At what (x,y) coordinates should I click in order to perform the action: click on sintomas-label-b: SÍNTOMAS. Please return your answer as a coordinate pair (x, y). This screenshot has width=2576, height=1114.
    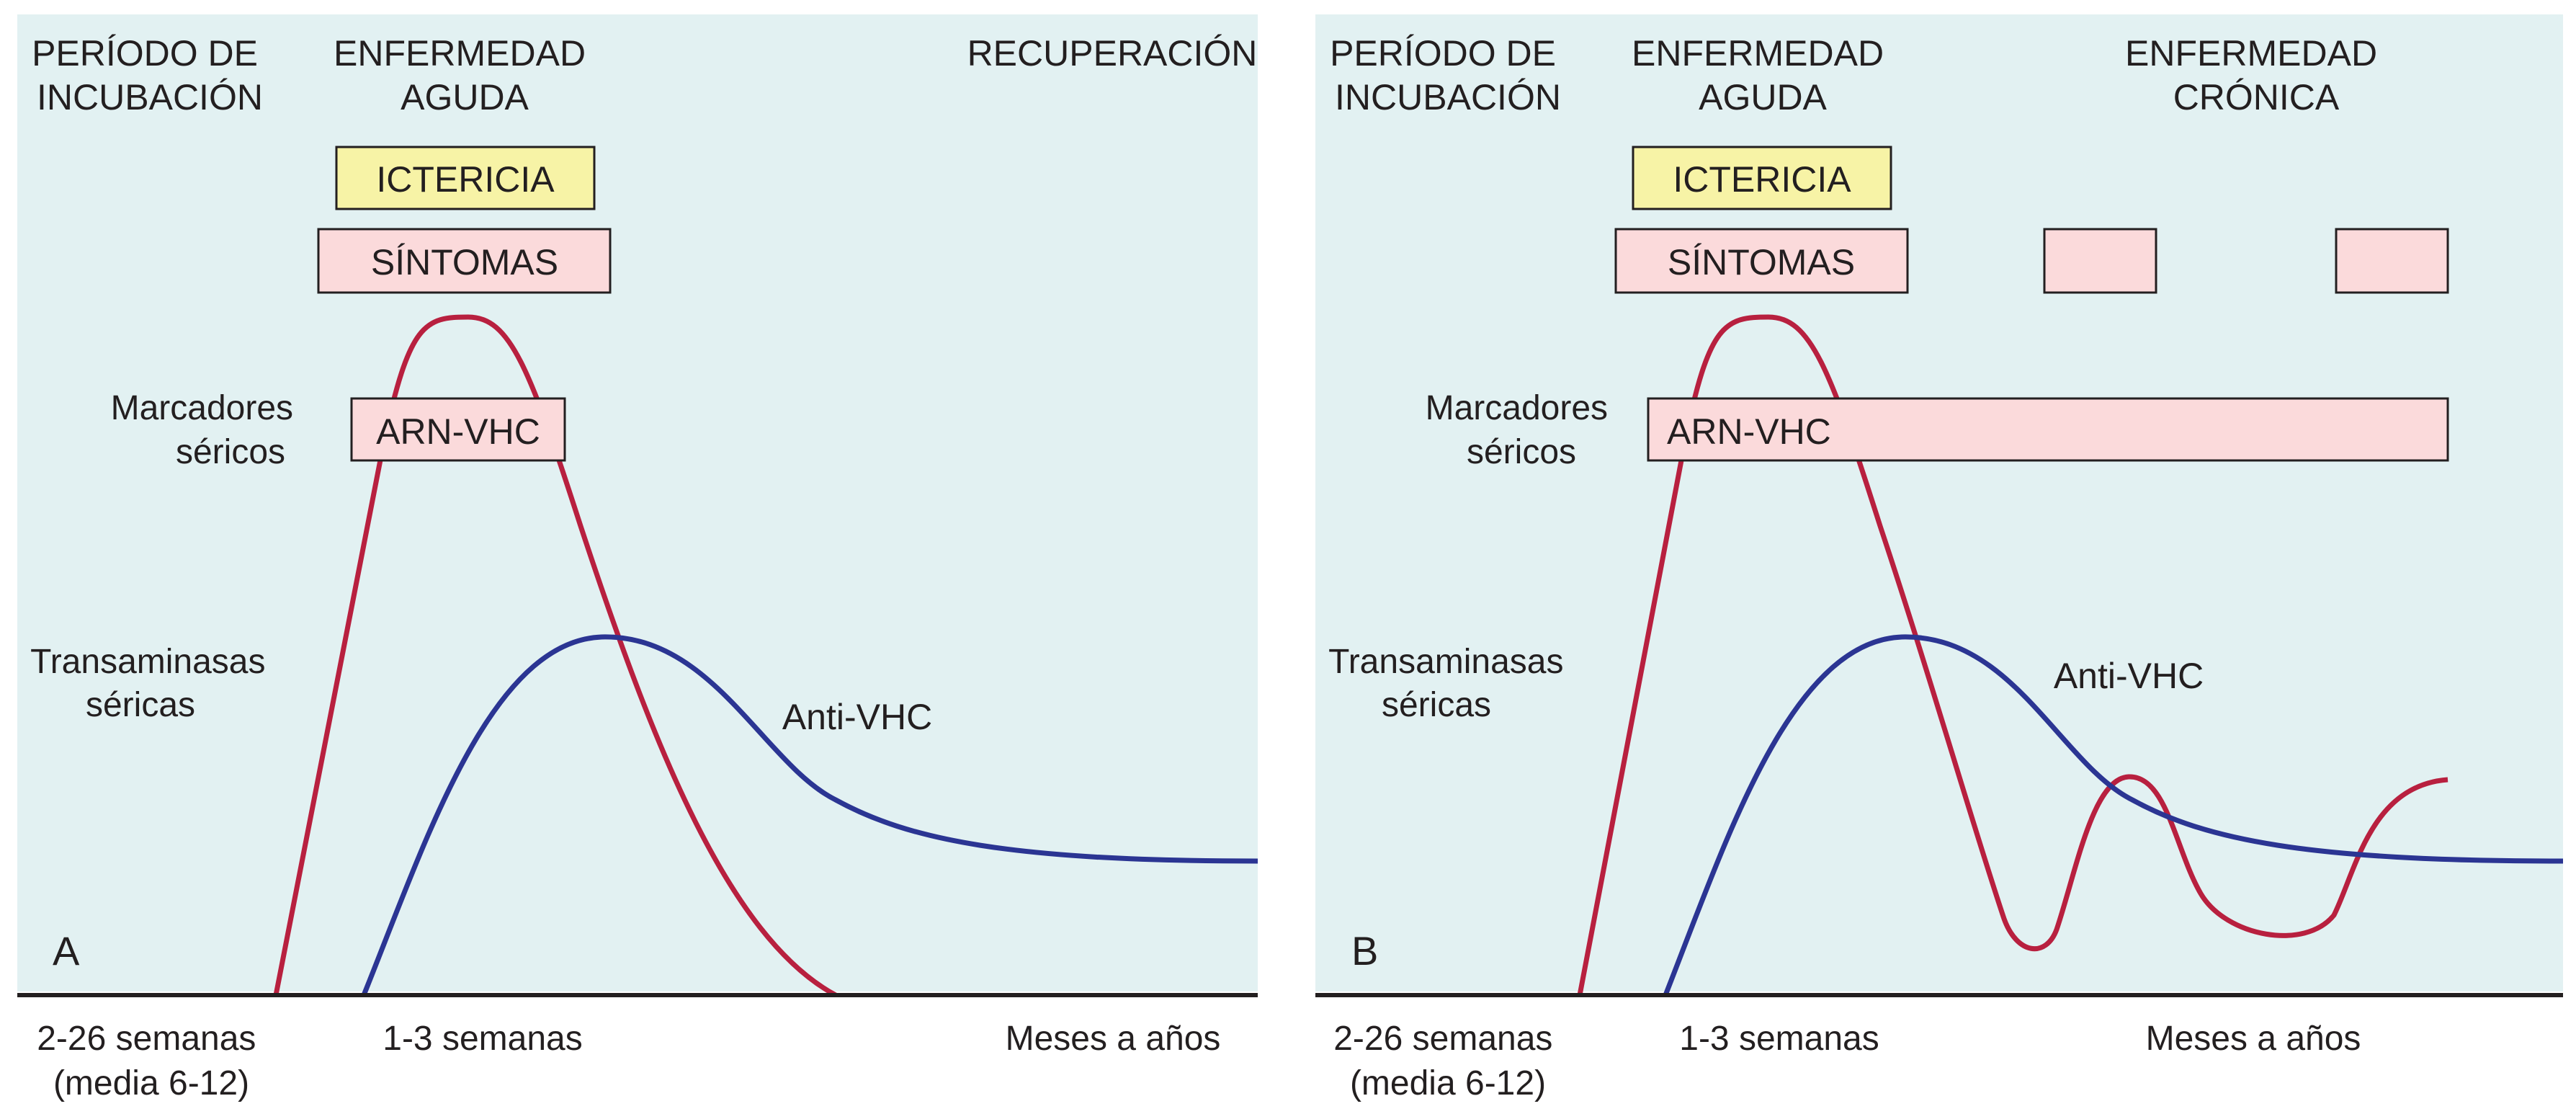
    Looking at the image, I should click on (1761, 262).